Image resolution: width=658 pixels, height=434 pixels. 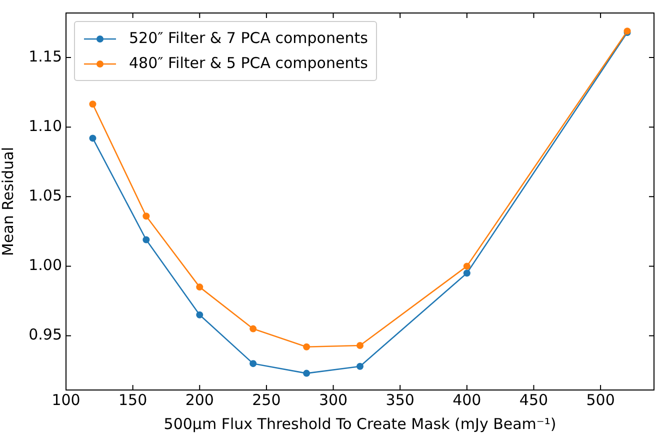 What do you see at coordinates (248, 38) in the screenshot?
I see `legend-label: 520″ Filter & 7 PCA components` at bounding box center [248, 38].